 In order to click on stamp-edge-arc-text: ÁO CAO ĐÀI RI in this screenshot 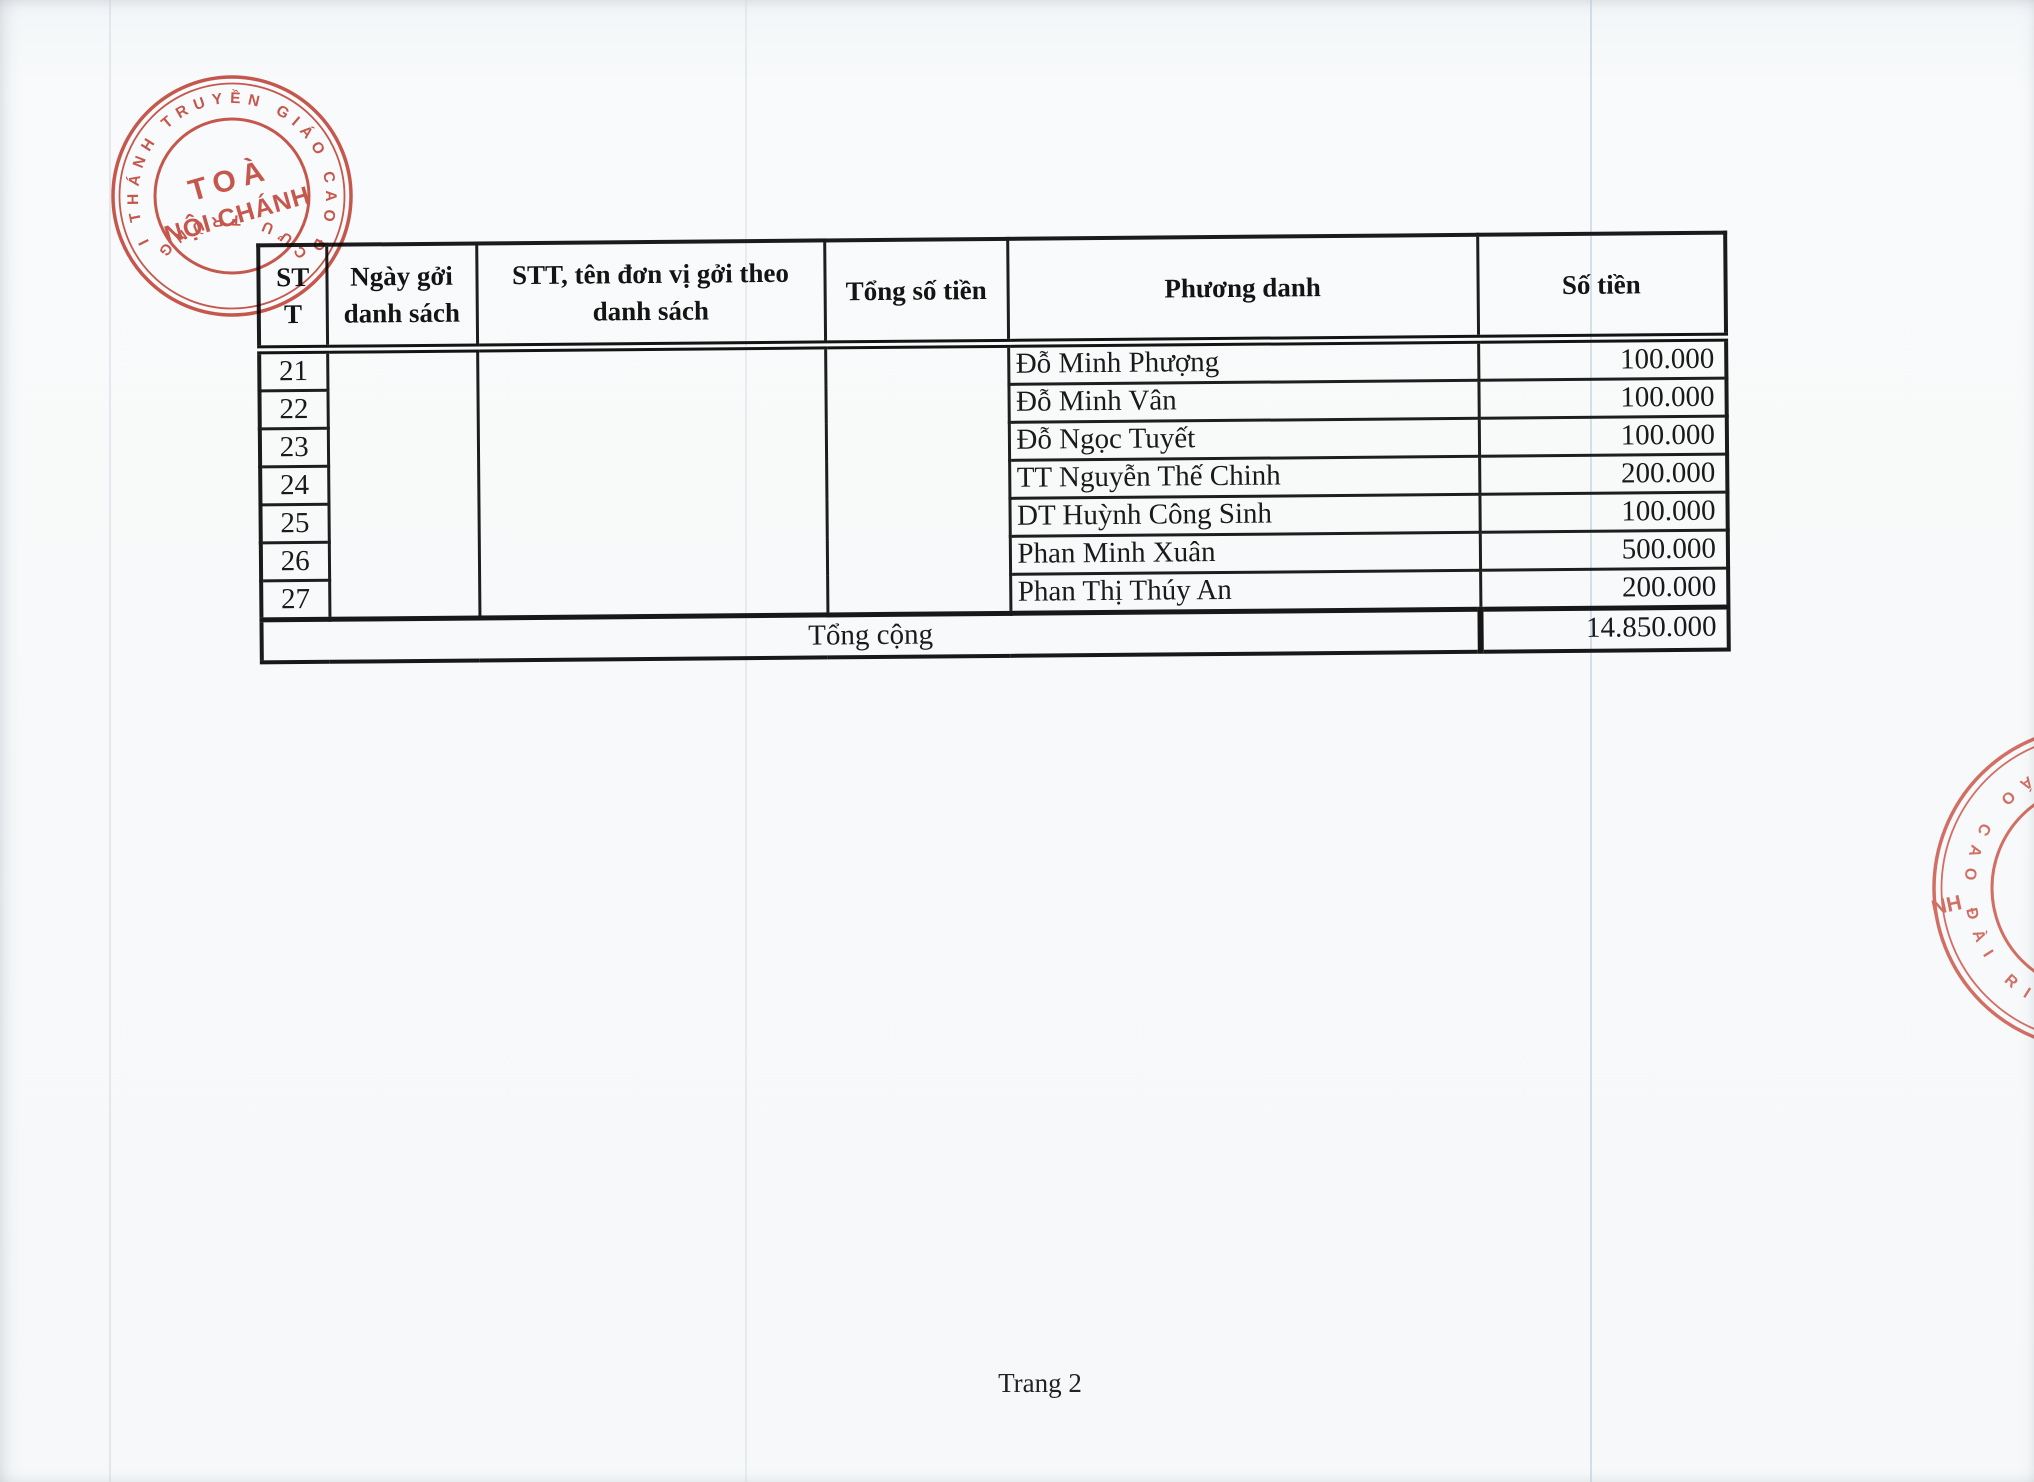, I will do `click(1996, 887)`.